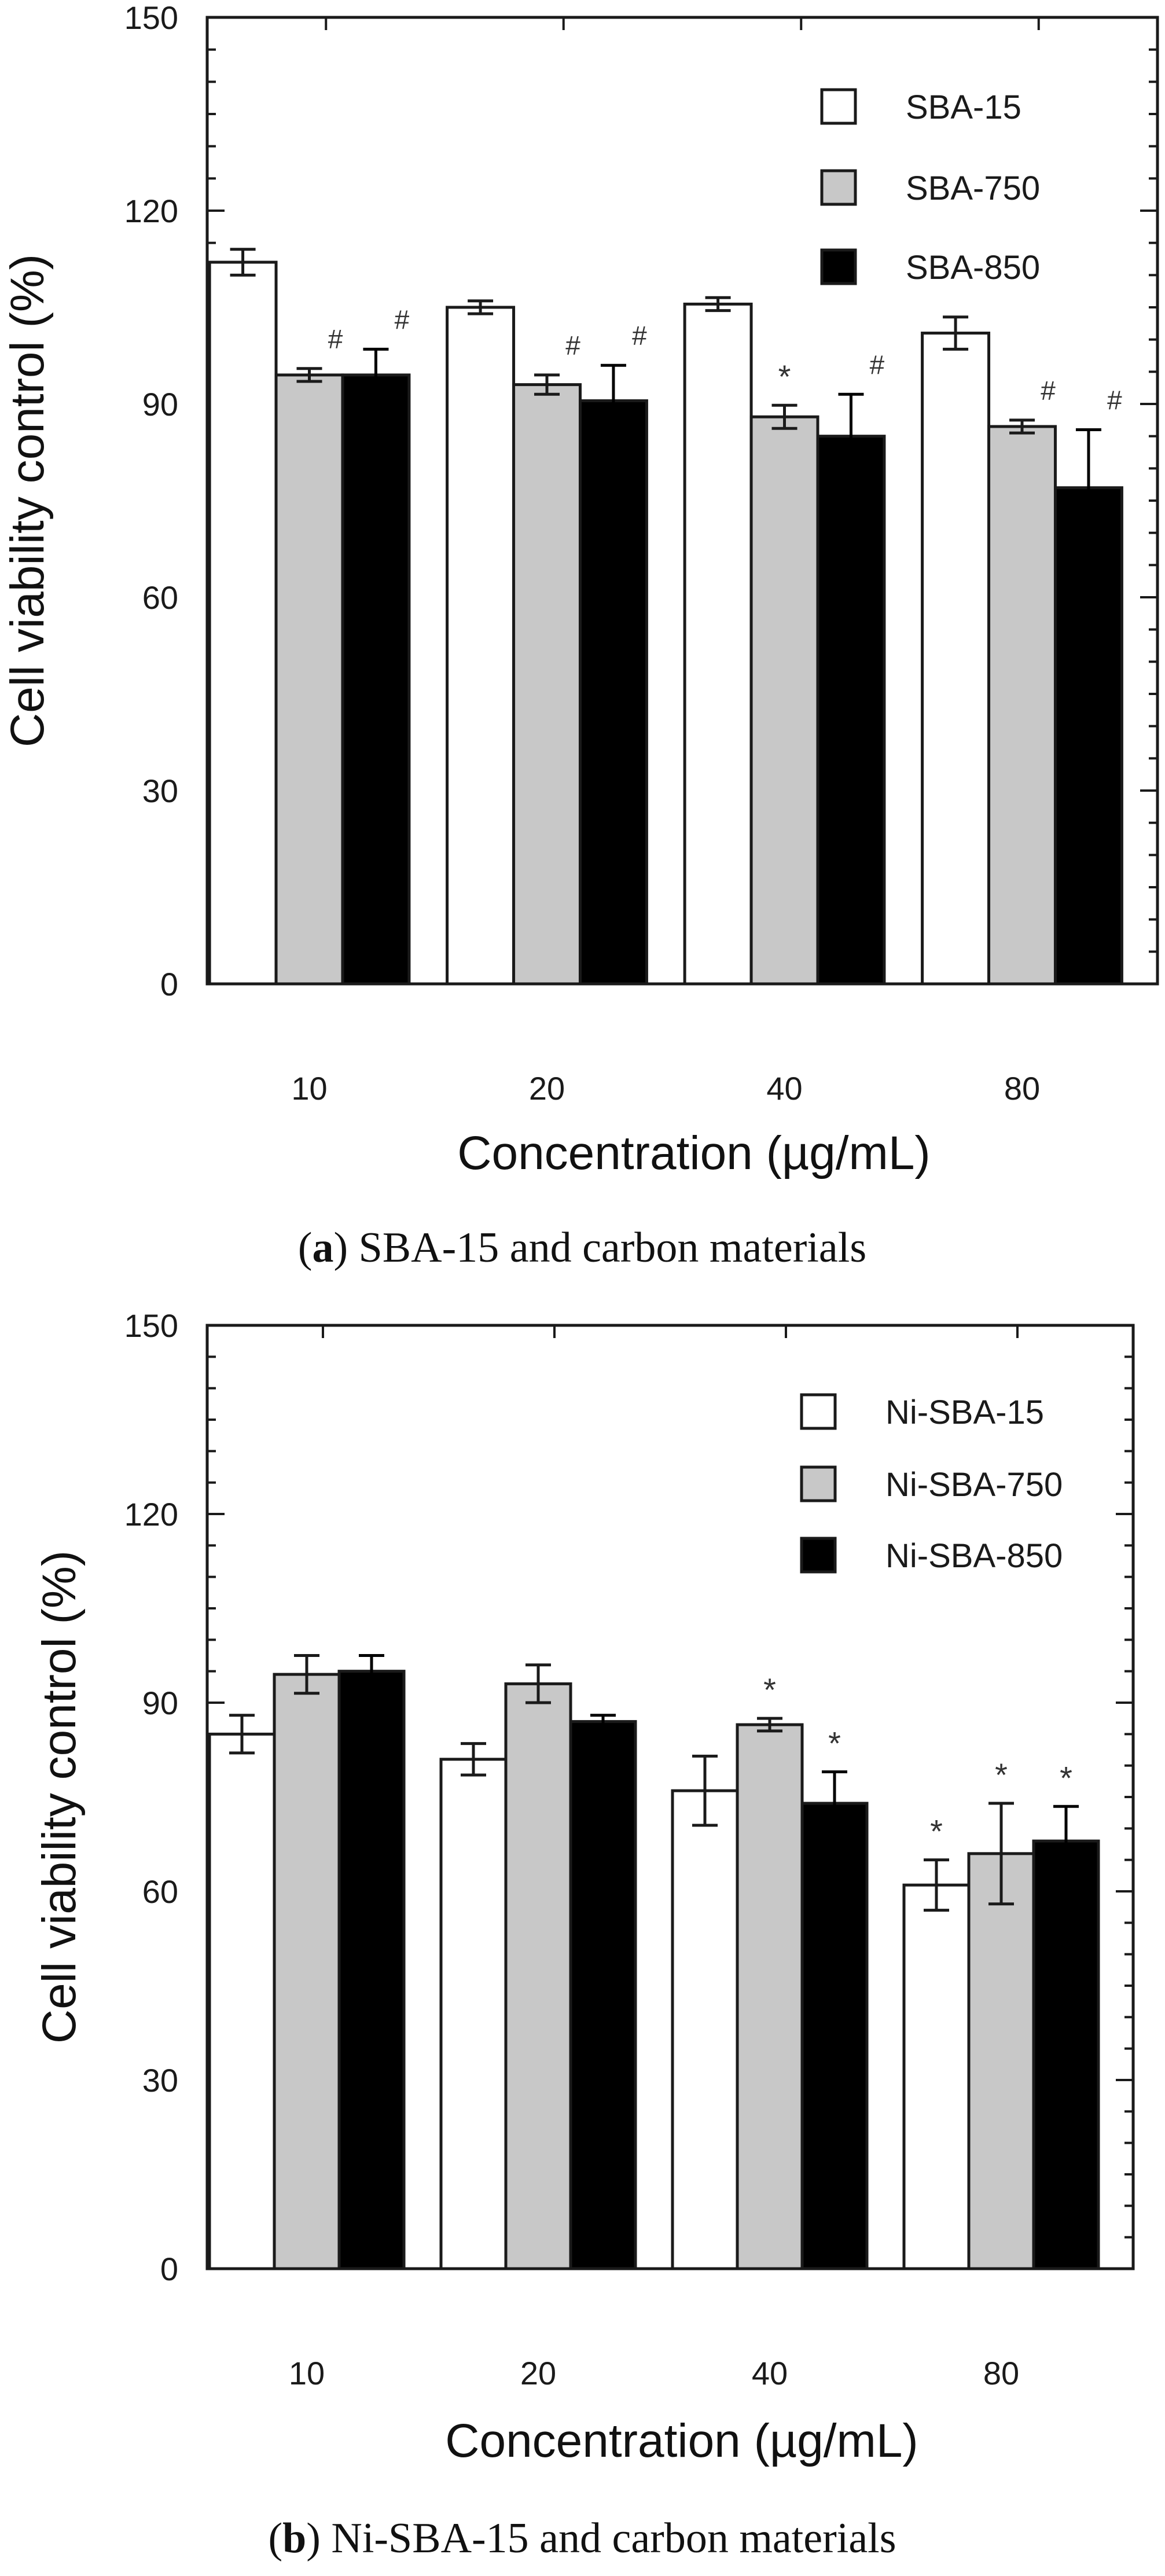 The image size is (1165, 2576). I want to click on figure-caption: (a) SBA-15 and carbon materials, so click(582, 1248).